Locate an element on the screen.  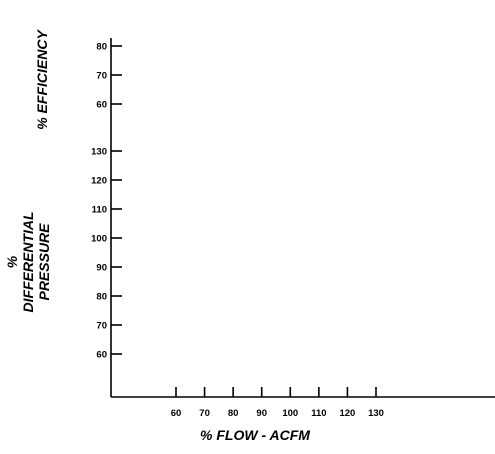
pressure-tick-label-130: 130 is located at coordinates (99, 152).